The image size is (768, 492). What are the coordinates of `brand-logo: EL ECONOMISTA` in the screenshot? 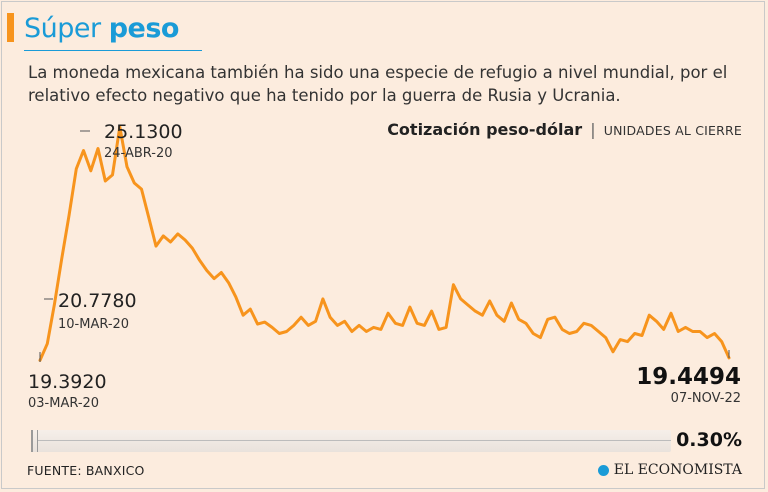 It's located at (669, 470).